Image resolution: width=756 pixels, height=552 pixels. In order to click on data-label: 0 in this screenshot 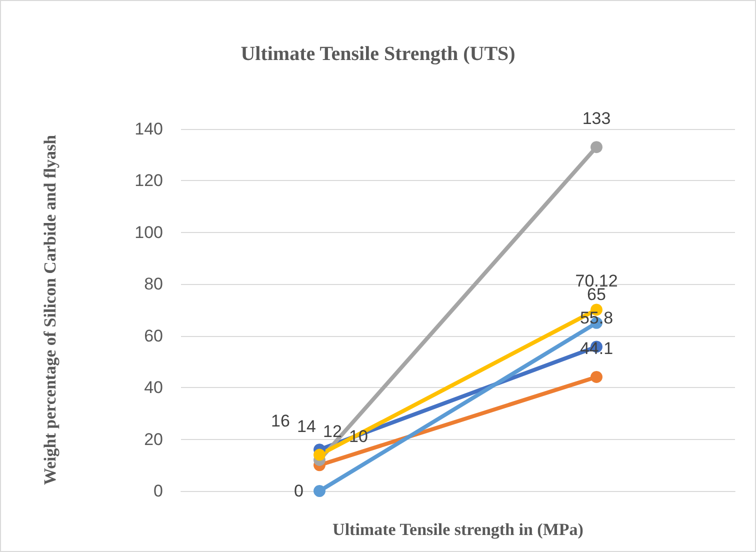, I will do `click(299, 491)`.